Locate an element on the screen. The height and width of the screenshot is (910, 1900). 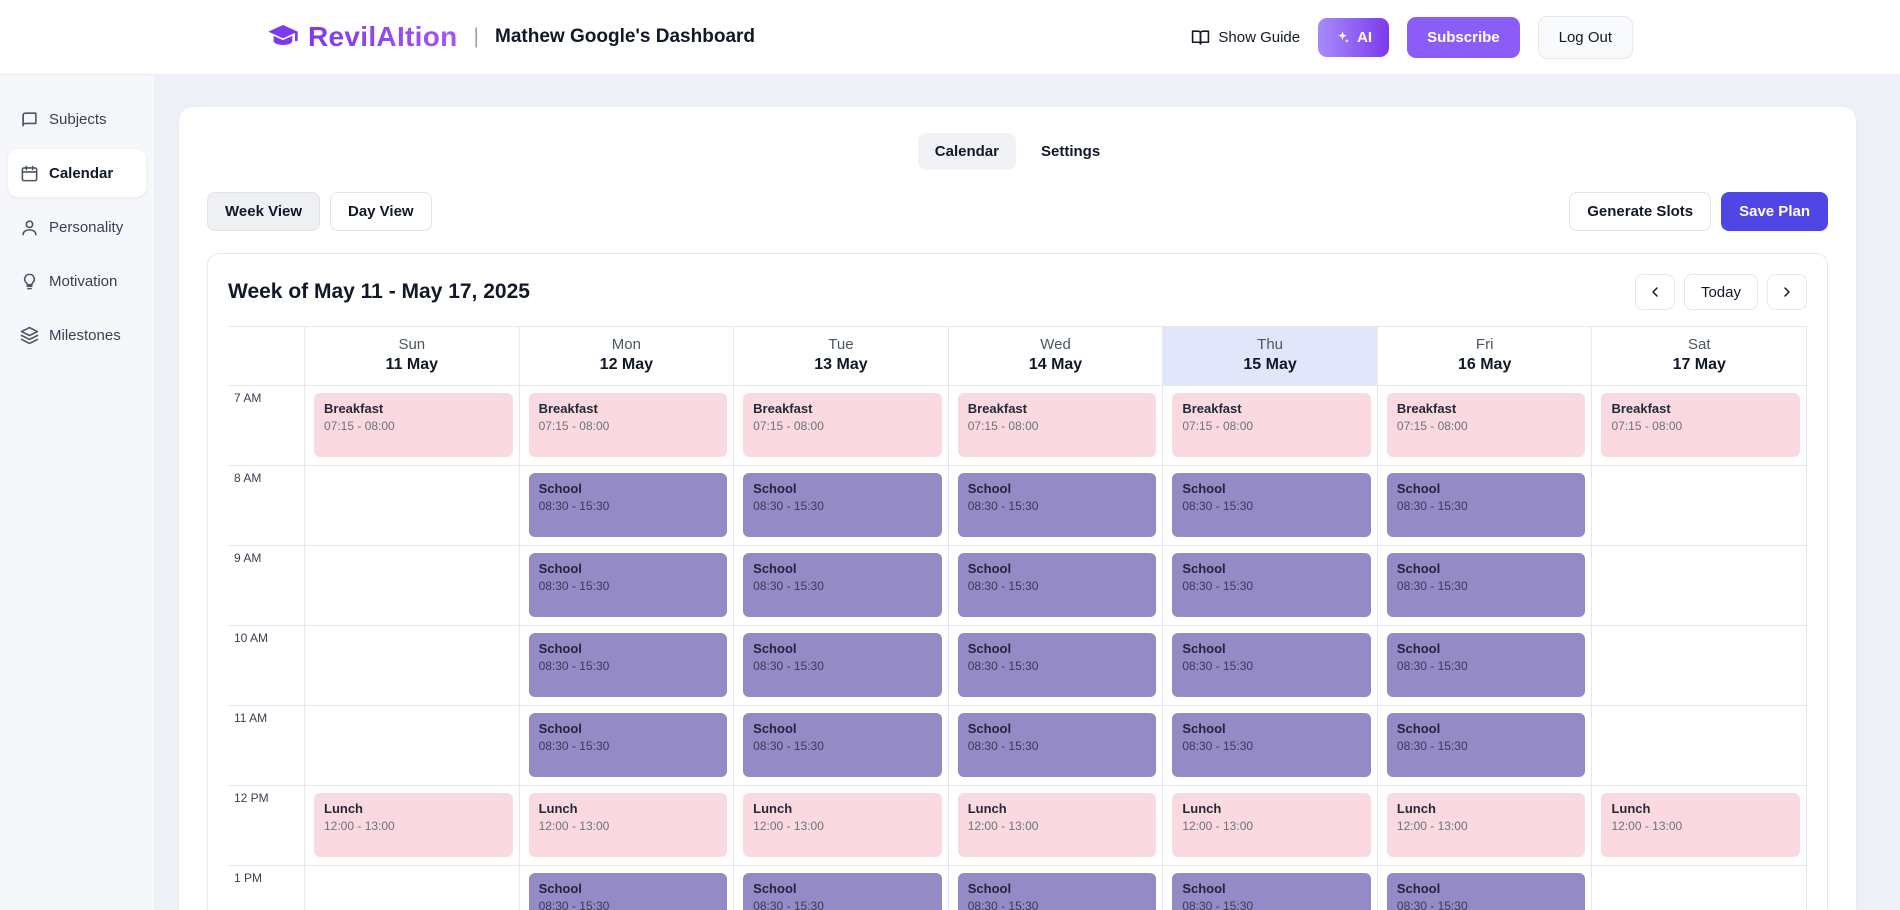
day-view-button: Day View is located at coordinates (381, 211).